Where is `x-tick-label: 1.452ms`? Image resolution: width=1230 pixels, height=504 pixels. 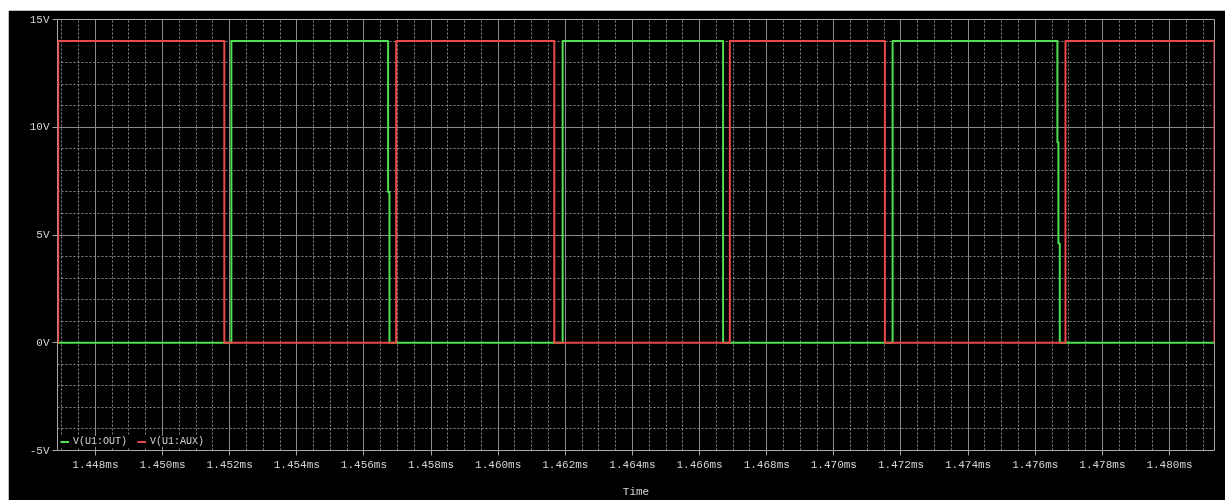
x-tick-label: 1.452ms is located at coordinates (229, 464).